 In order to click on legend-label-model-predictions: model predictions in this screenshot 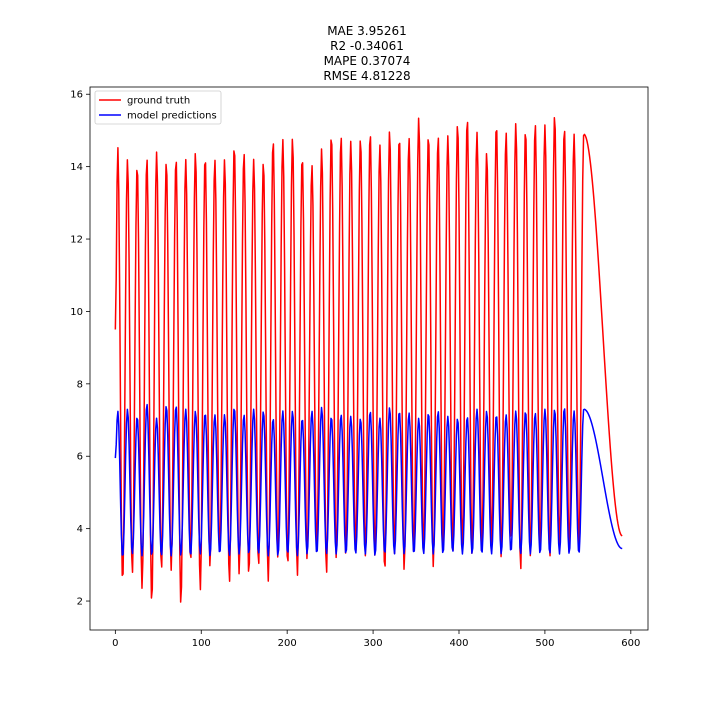, I will do `click(172, 116)`.